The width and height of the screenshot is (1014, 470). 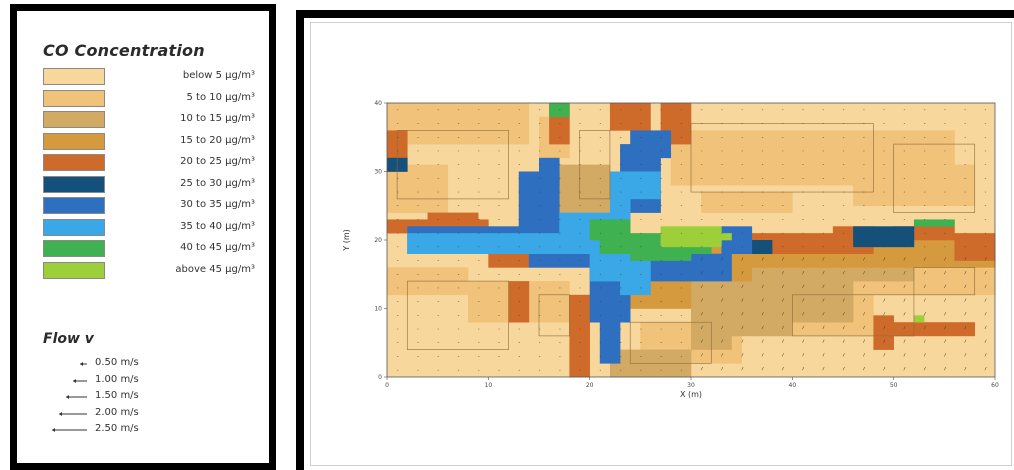 What do you see at coordinates (117, 362) in the screenshot?
I see `flow-legend-label: 0.50 m/s` at bounding box center [117, 362].